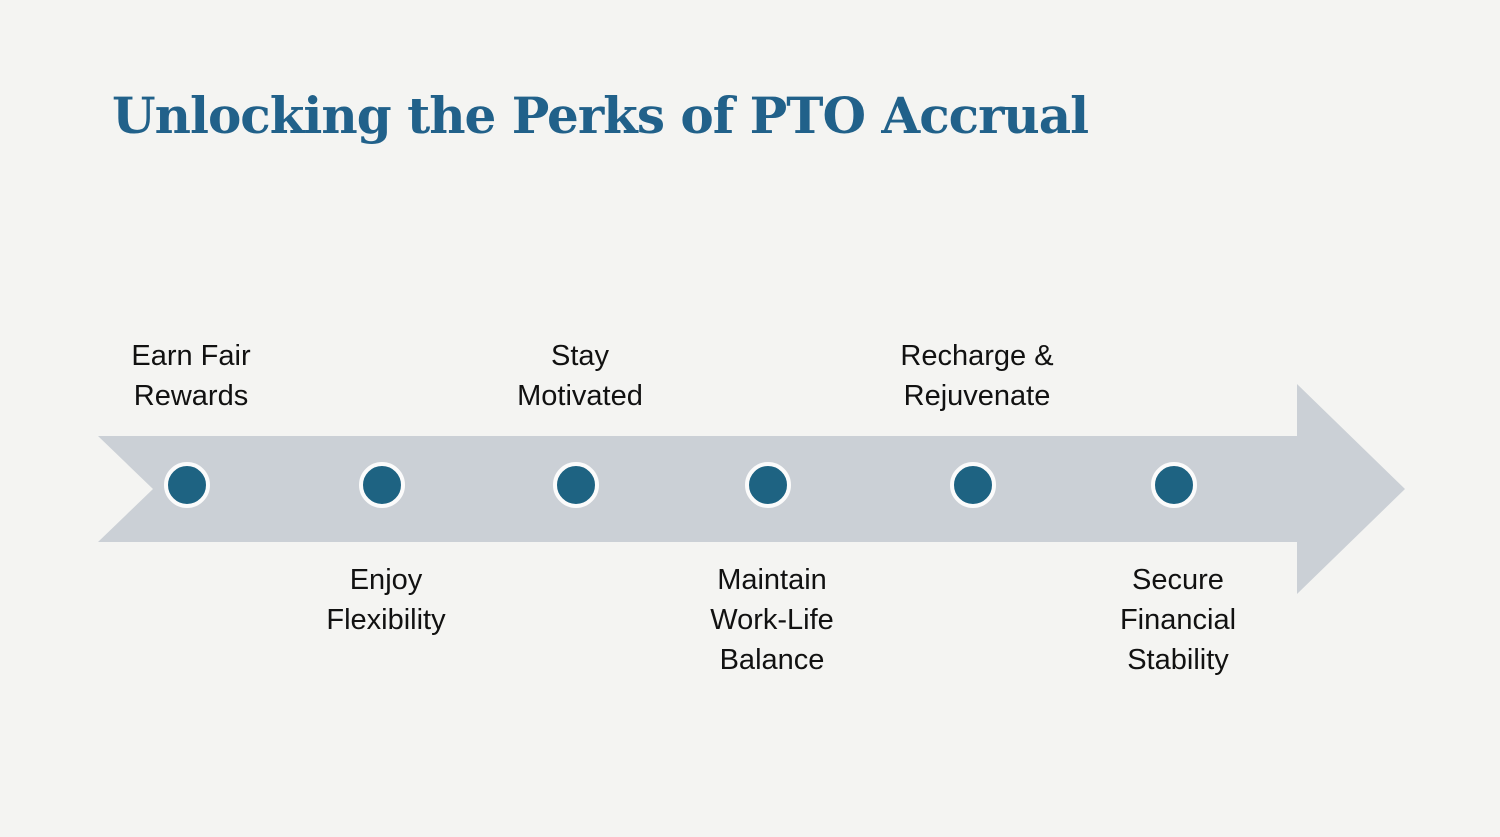  What do you see at coordinates (191, 376) in the screenshot?
I see `step-label-earn-fair-rewards: Earn Fair Rewards` at bounding box center [191, 376].